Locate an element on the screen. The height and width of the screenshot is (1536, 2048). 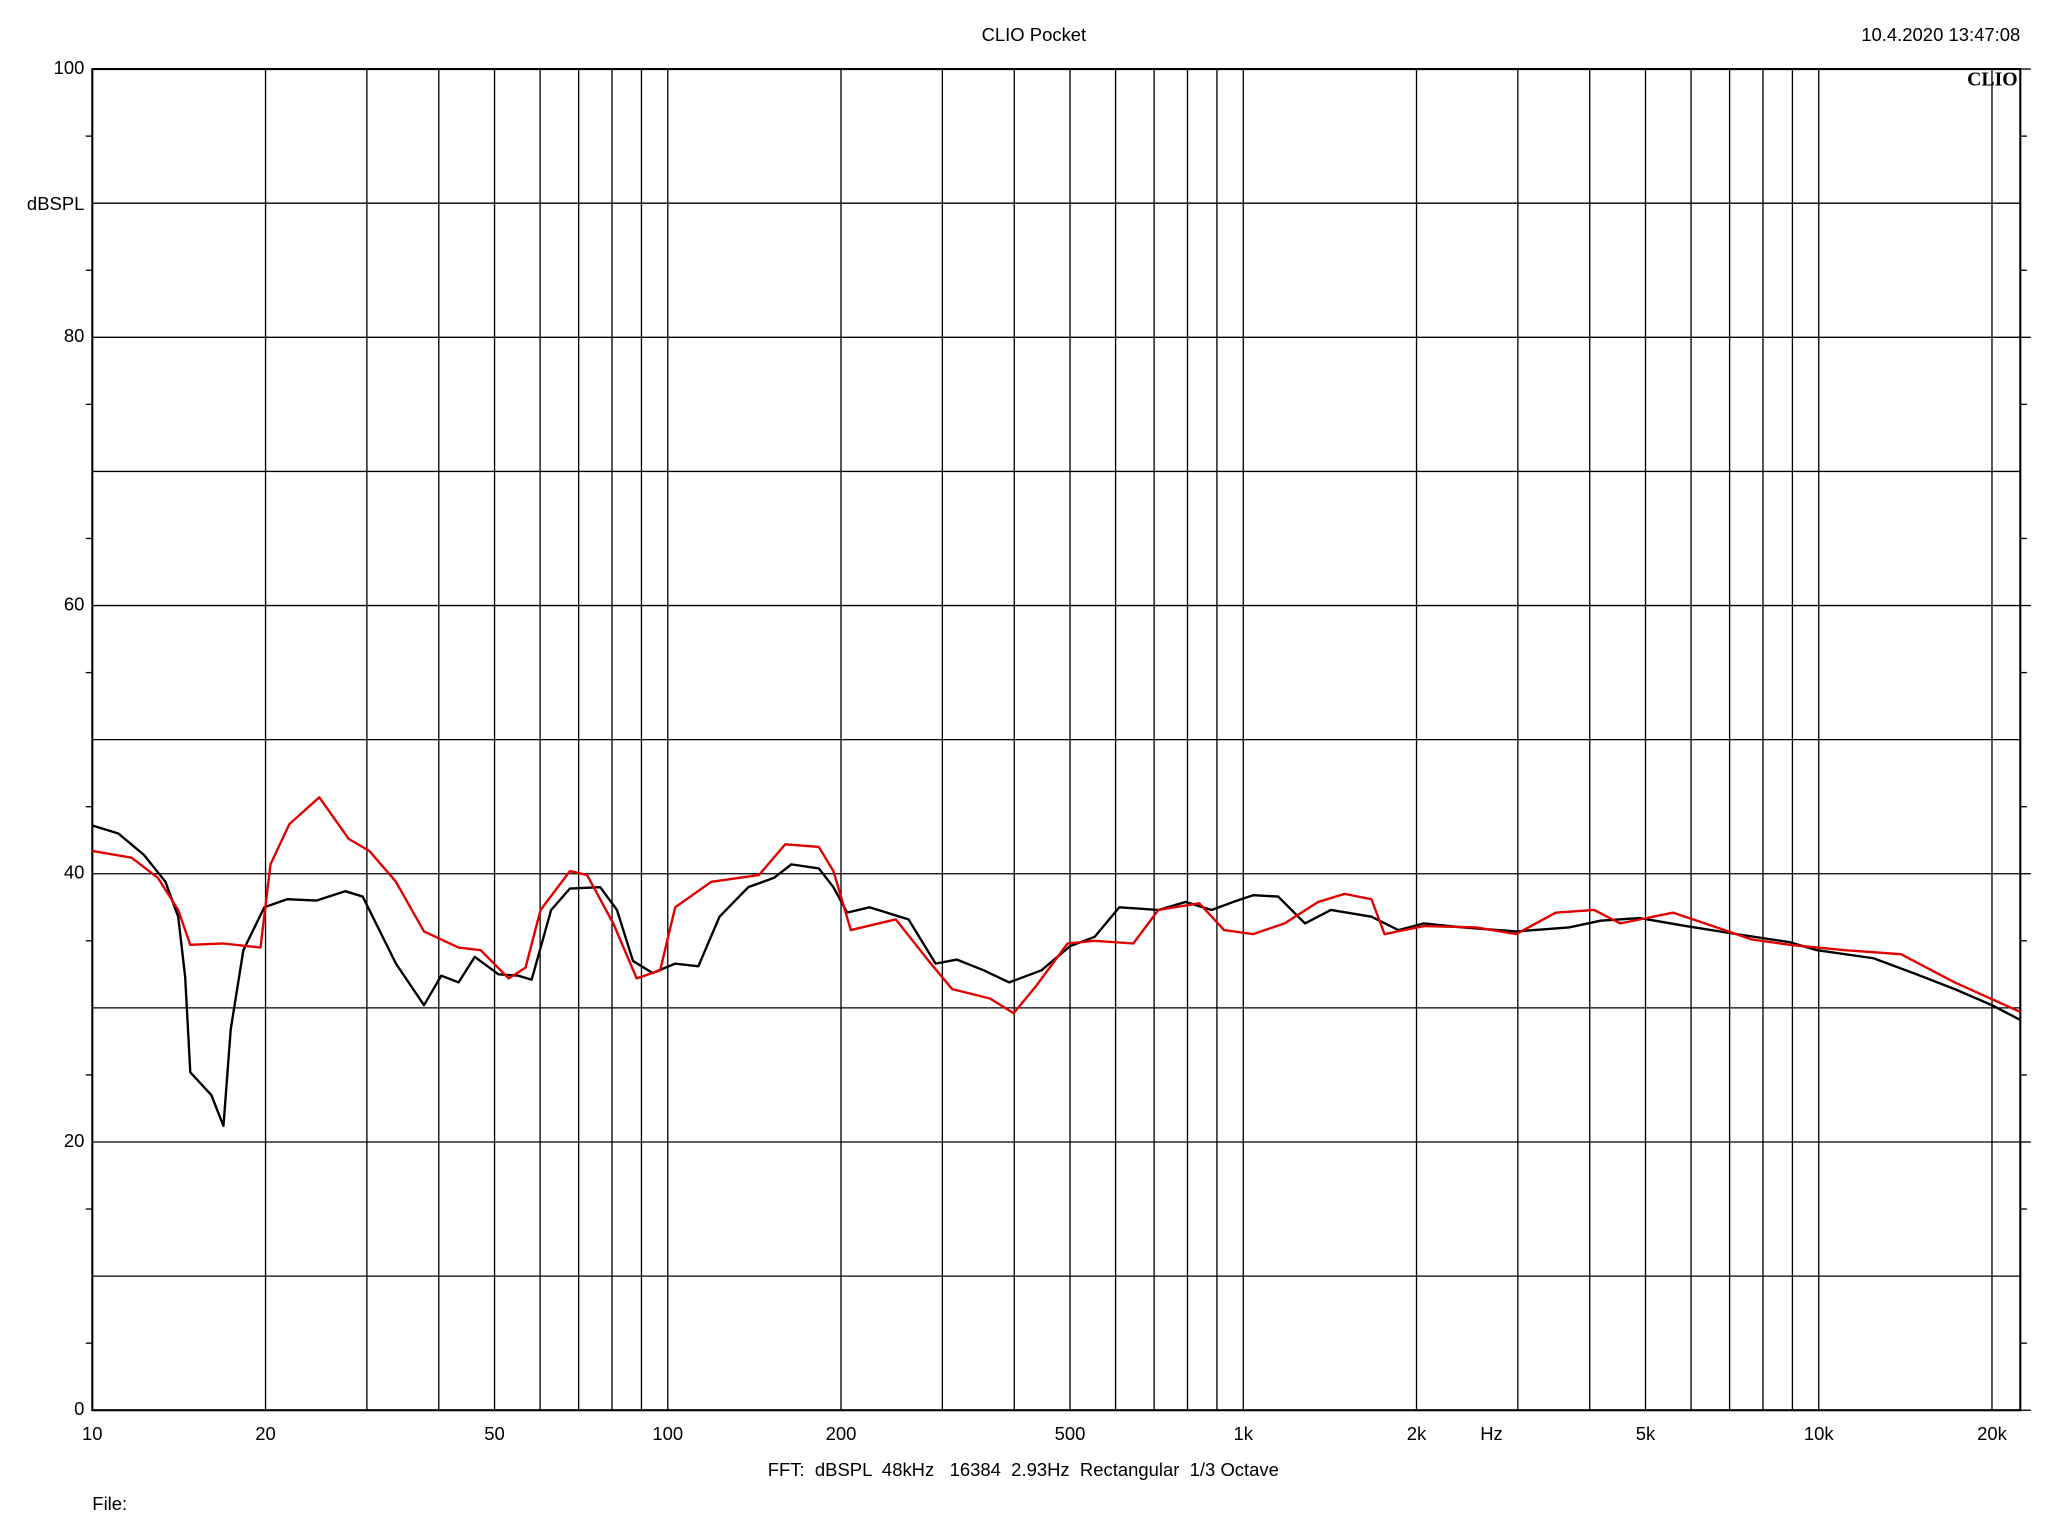
x-tick-label: 500 is located at coordinates (1070, 1433).